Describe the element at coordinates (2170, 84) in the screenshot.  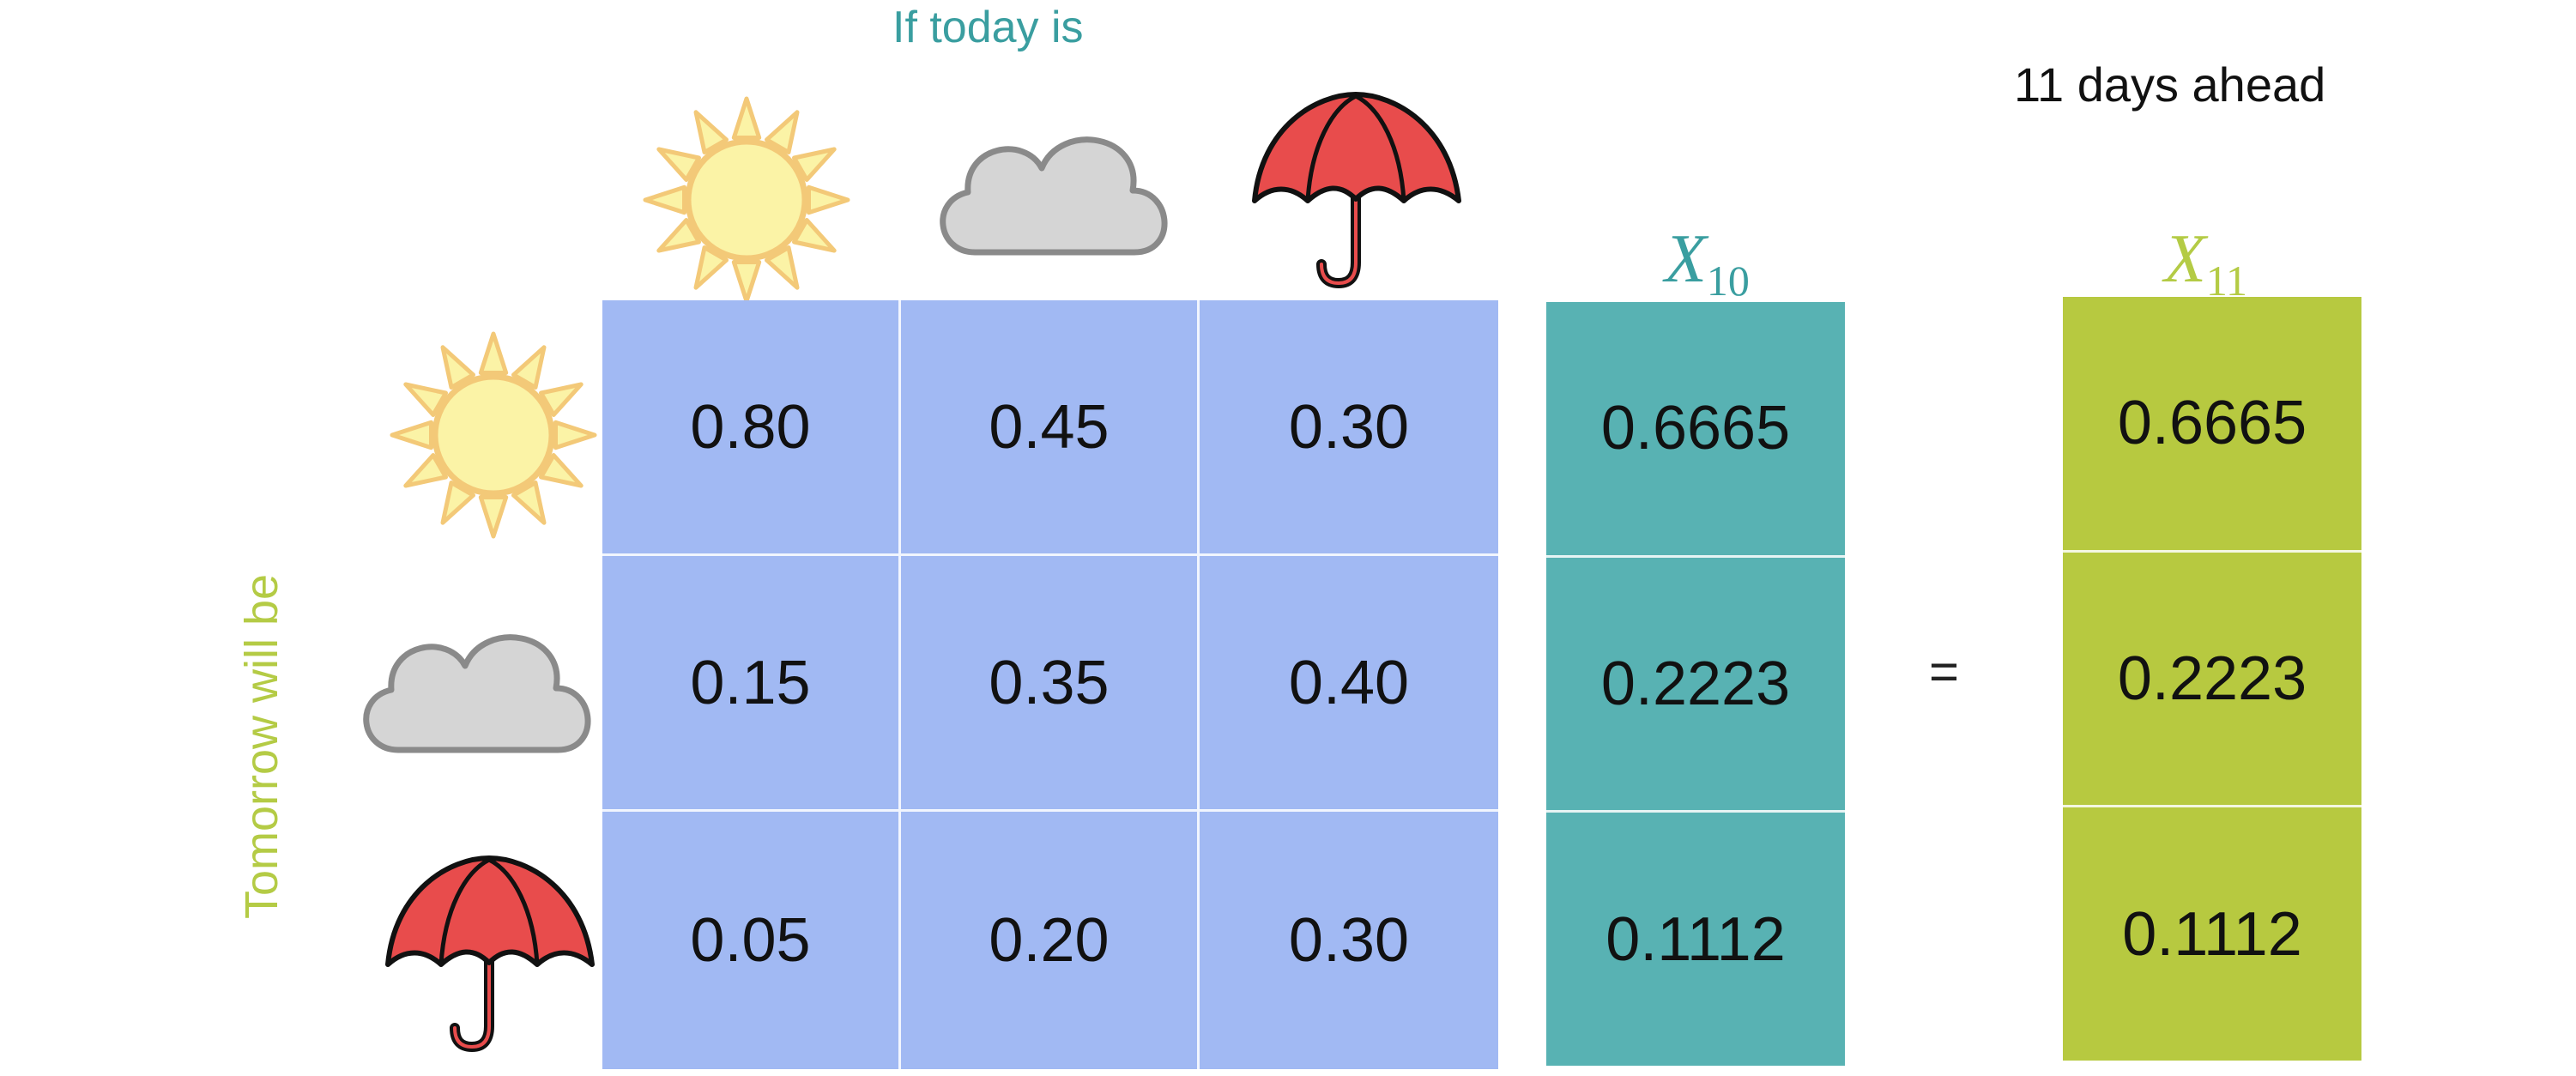
I see `days-ahead-label: 11 days ahead` at that location.